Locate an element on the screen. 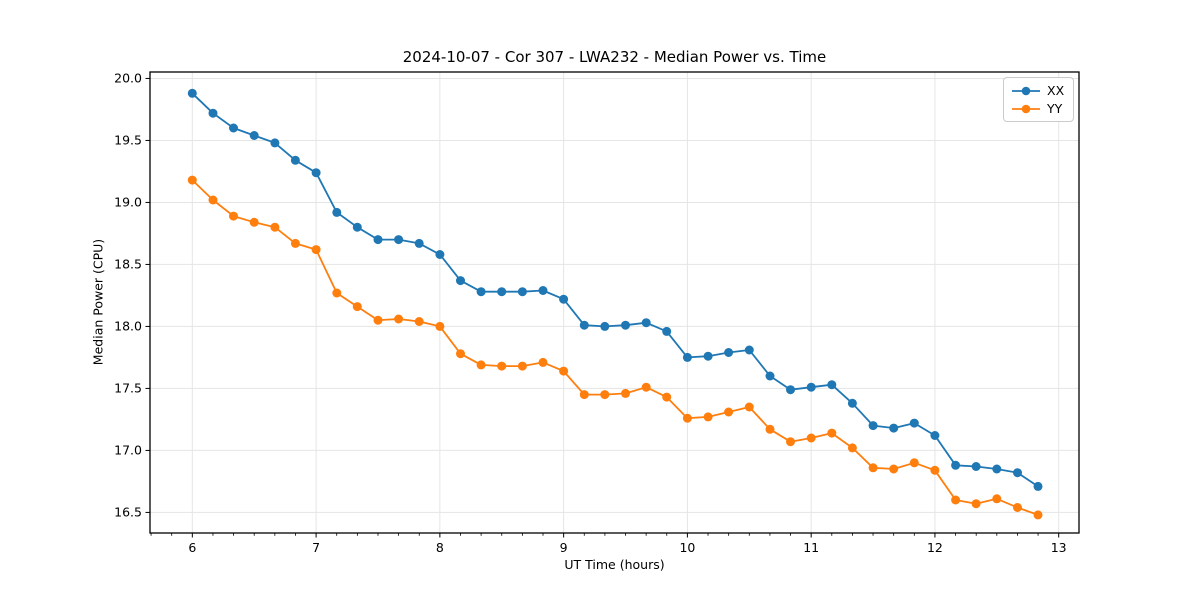 The height and width of the screenshot is (600, 1200). x-tick-label: 9 is located at coordinates (564, 547).